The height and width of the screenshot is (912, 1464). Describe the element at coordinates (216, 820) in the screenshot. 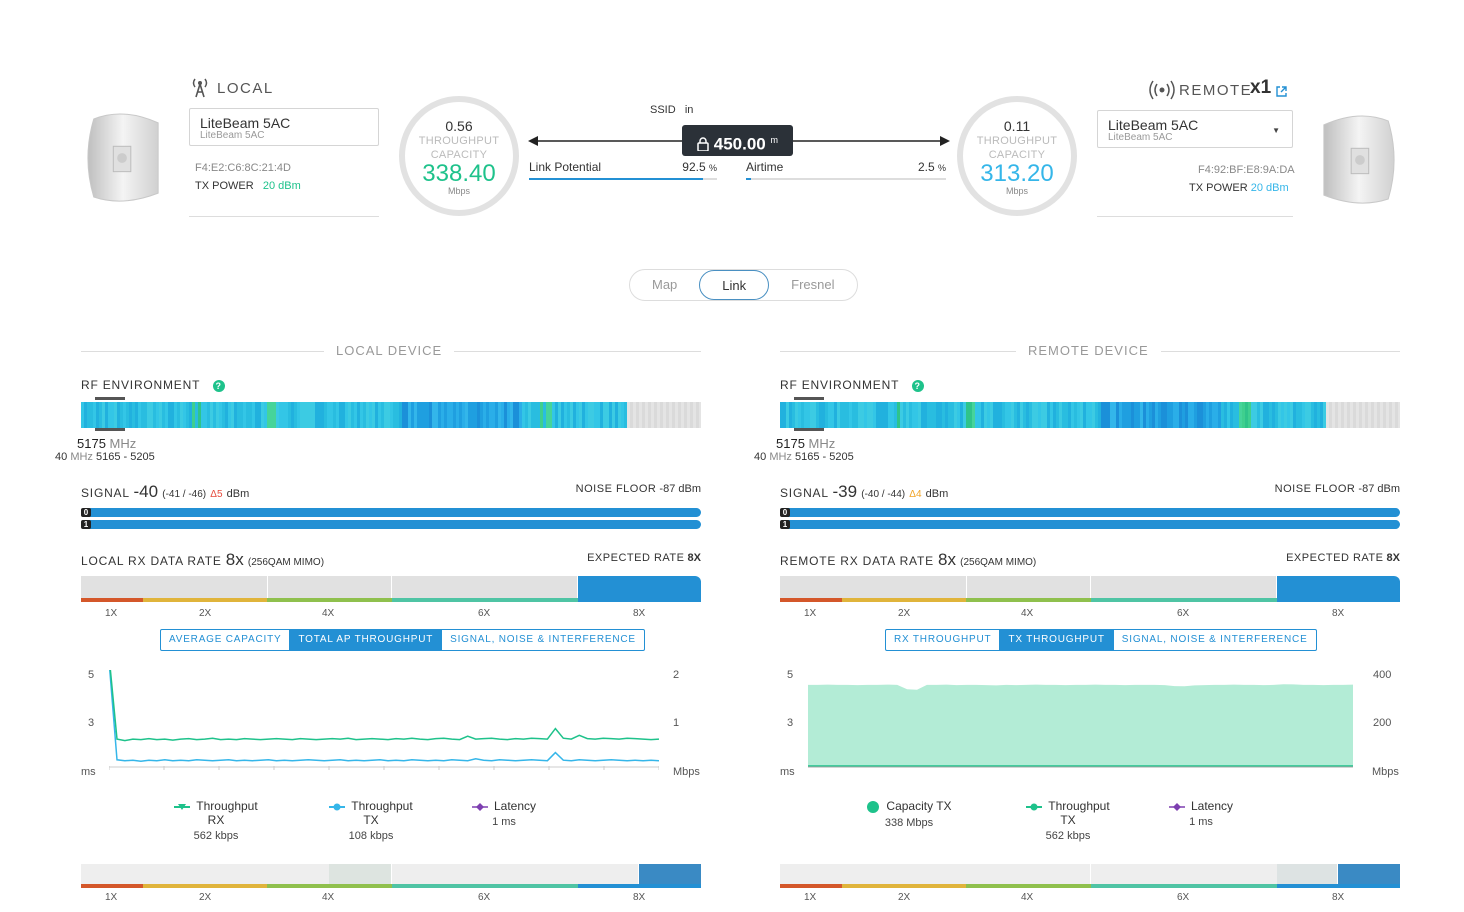

I see `local-legend-rx: Throughput RX 562 kbps` at that location.